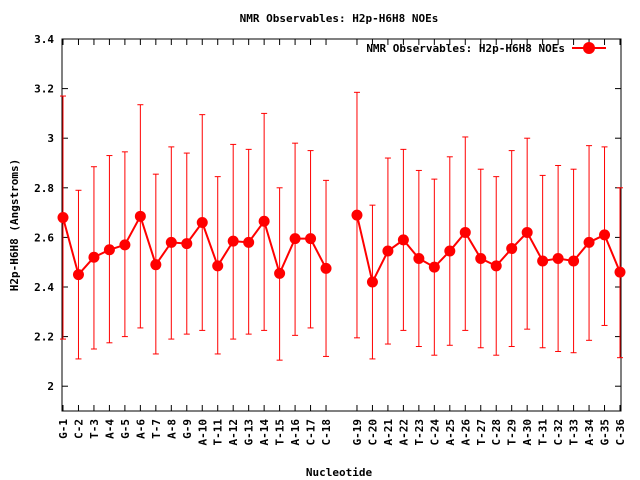  What do you see at coordinates (620, 432) in the screenshot?
I see `x-tick-label: C-36` at bounding box center [620, 432].